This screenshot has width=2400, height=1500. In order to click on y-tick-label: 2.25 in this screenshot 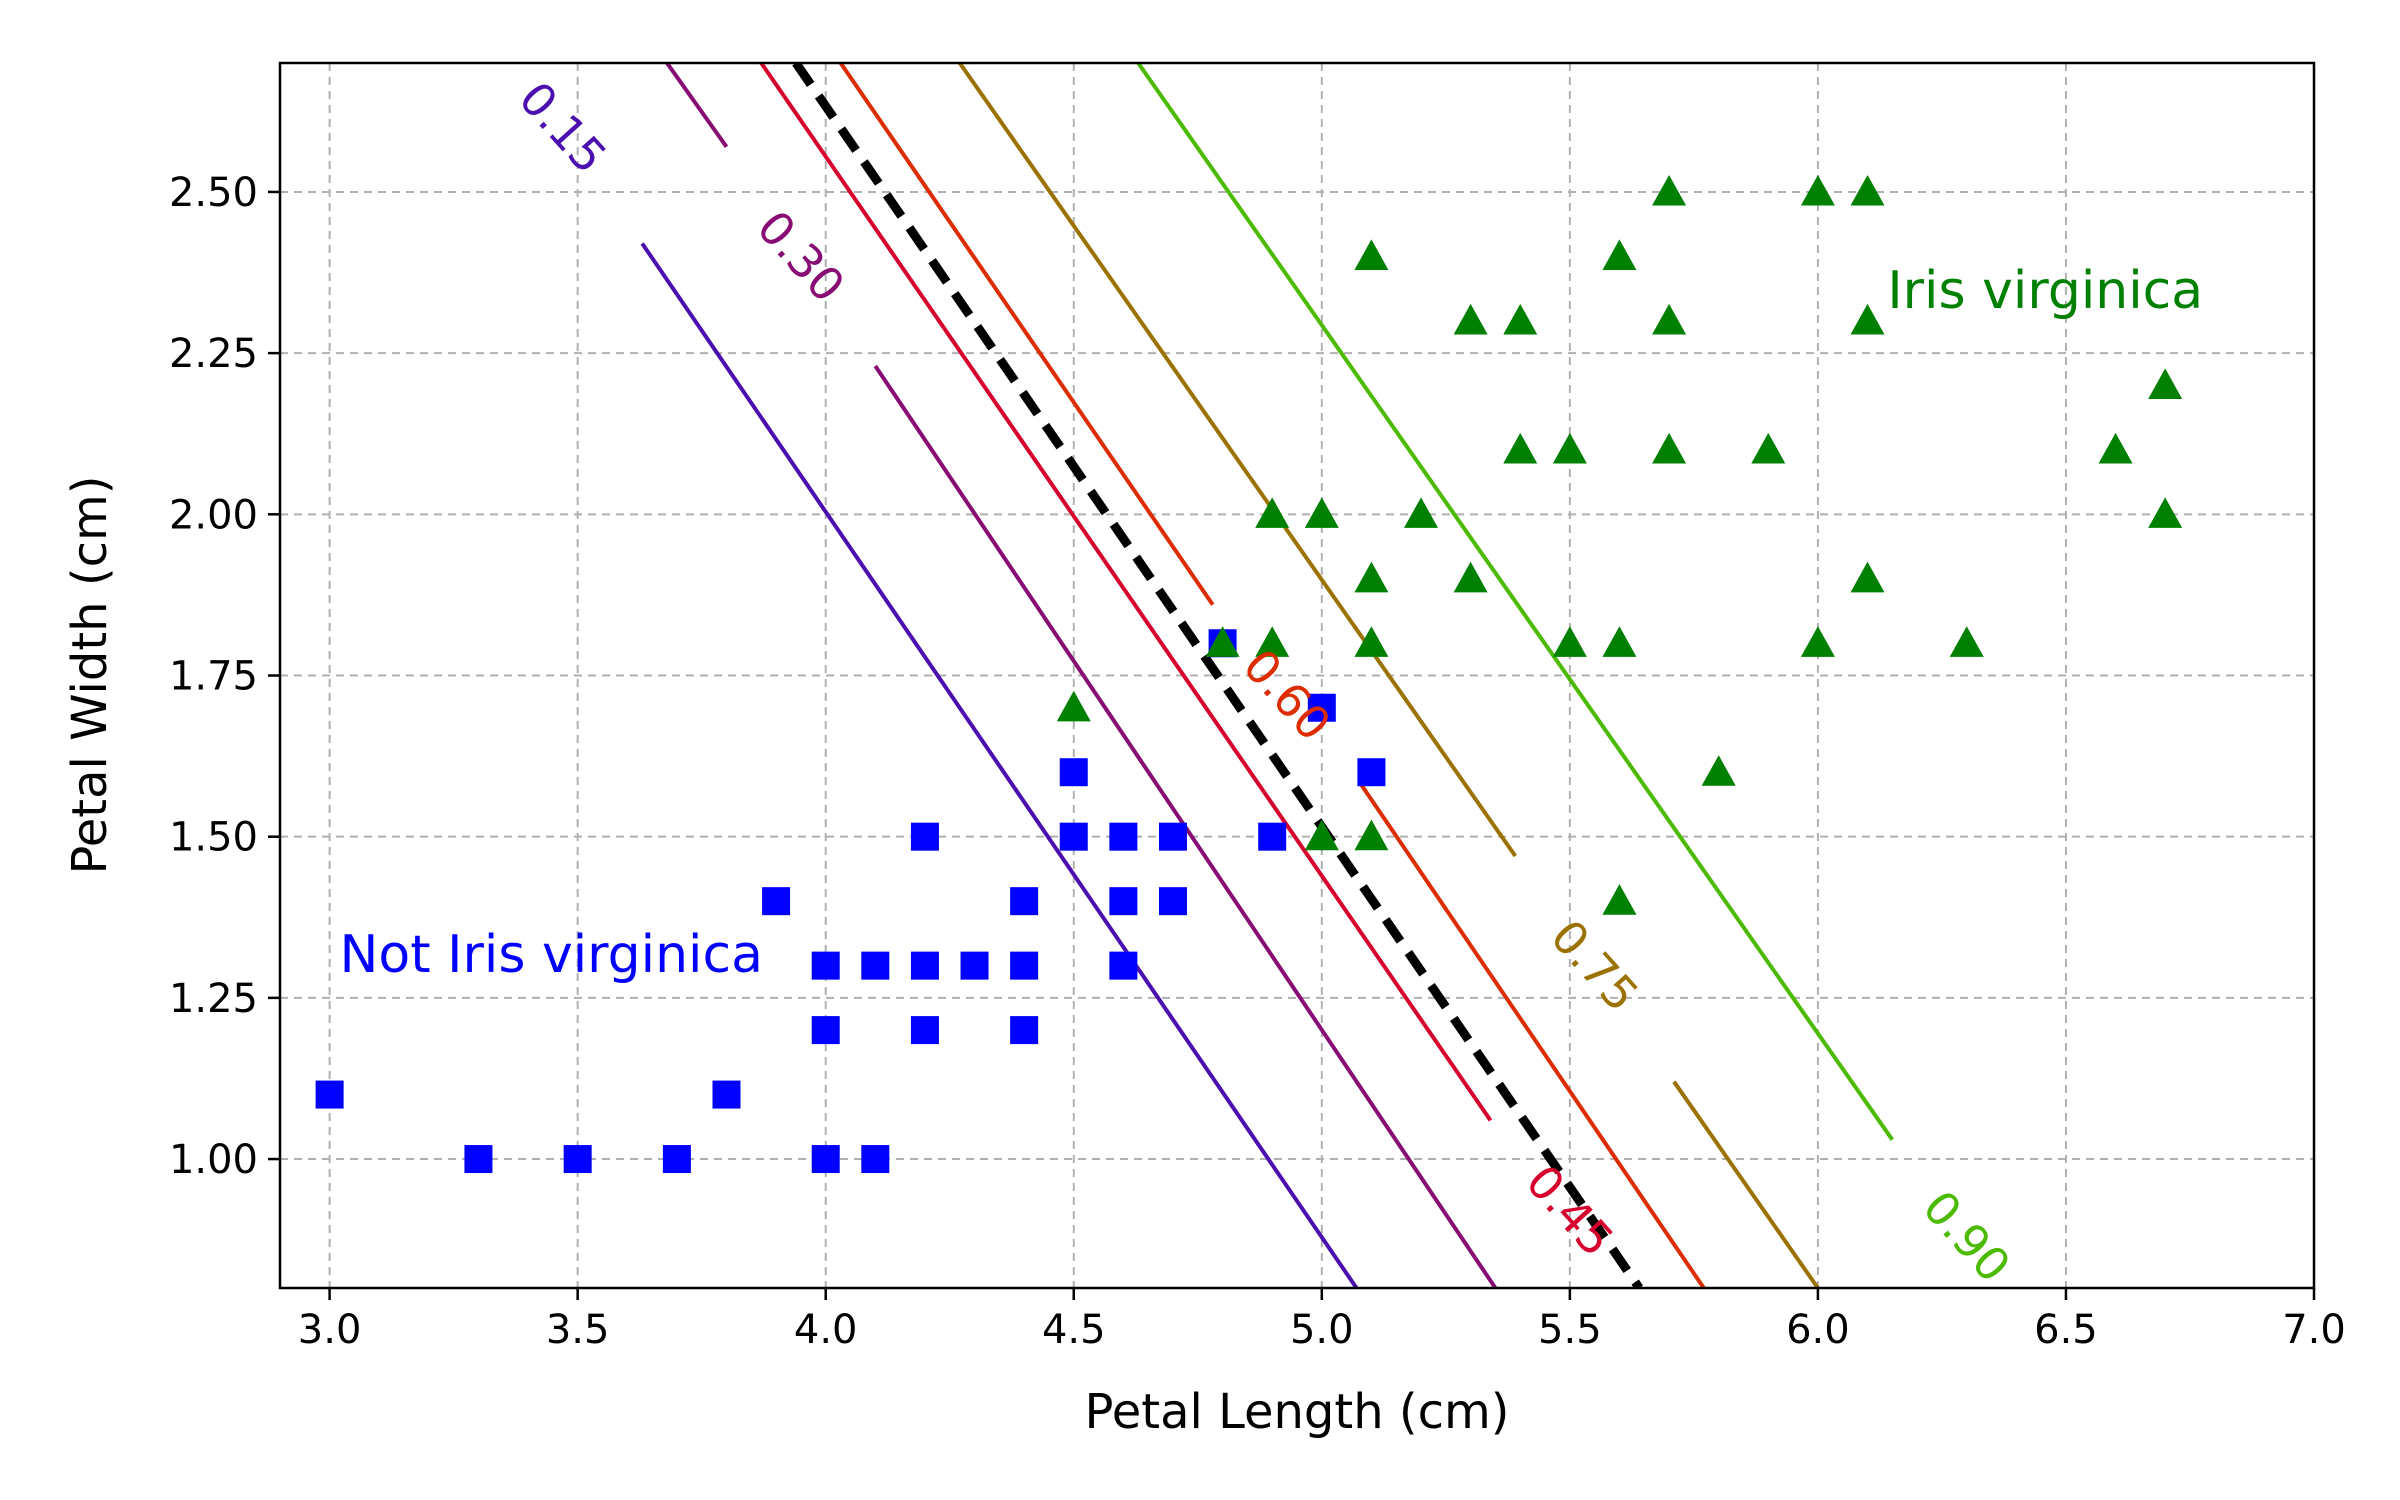, I will do `click(213, 354)`.